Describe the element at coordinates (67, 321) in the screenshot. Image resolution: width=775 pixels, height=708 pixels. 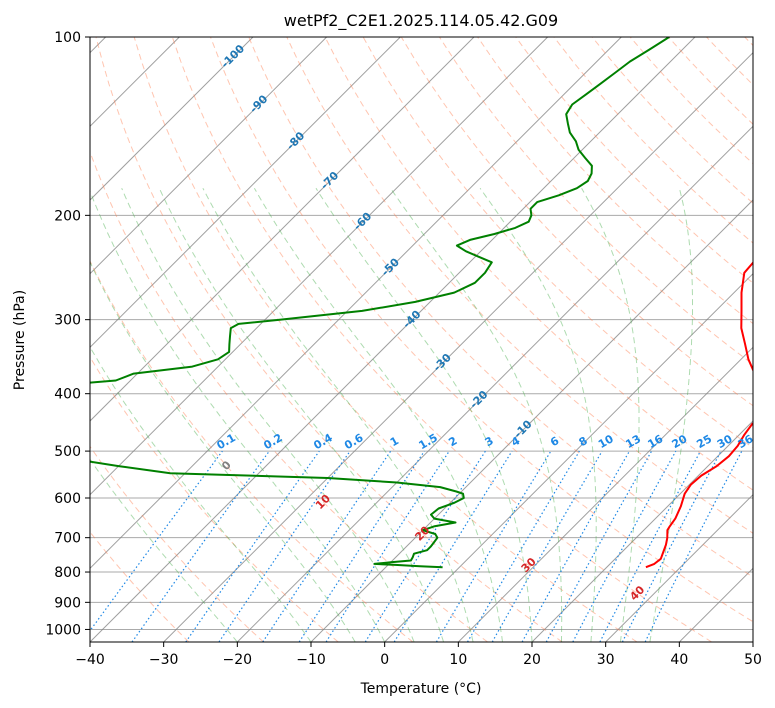
I see `y-tick-label: 300` at that location.